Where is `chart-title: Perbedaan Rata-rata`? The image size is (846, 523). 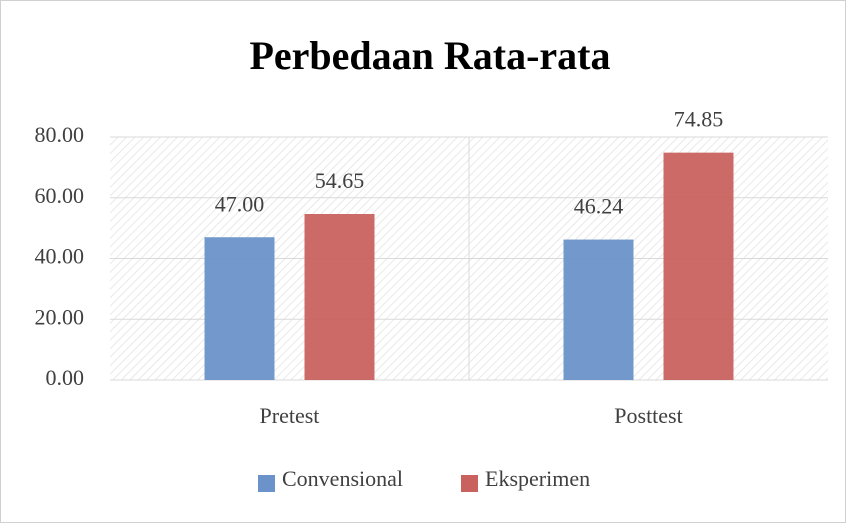
chart-title: Perbedaan Rata-rata is located at coordinates (429, 55).